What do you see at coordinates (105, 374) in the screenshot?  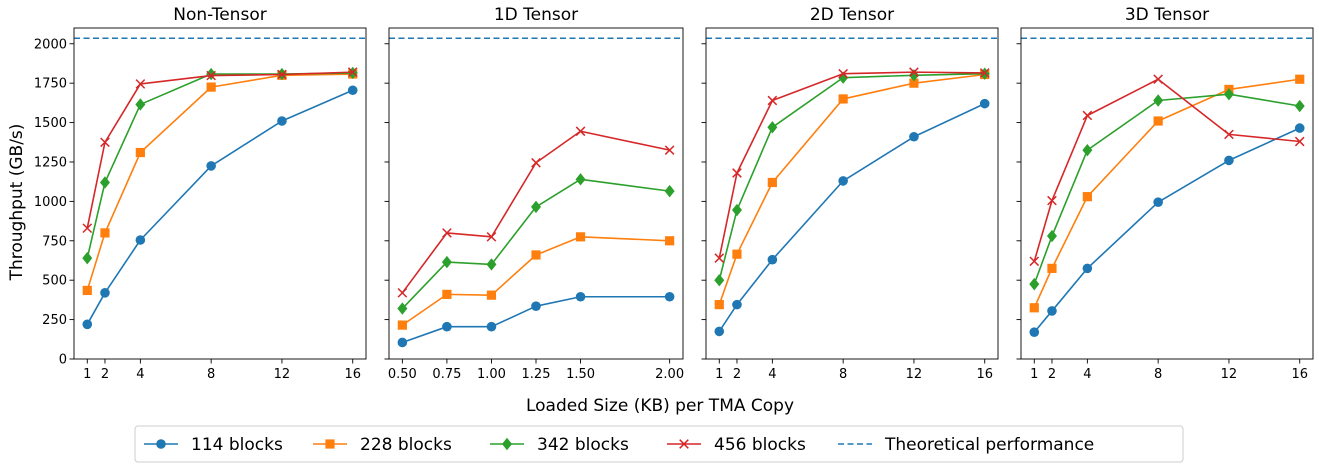 I see `x-tick-label: 2` at bounding box center [105, 374].